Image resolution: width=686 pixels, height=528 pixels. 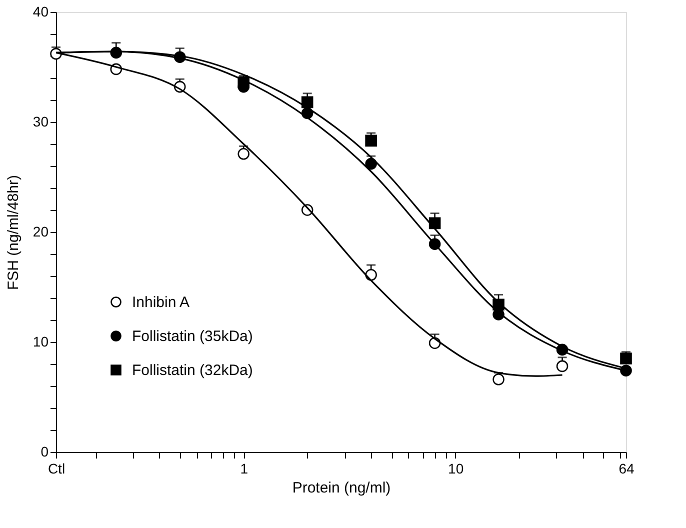 What do you see at coordinates (40, 122) in the screenshot?
I see `y-tick-label: 30` at bounding box center [40, 122].